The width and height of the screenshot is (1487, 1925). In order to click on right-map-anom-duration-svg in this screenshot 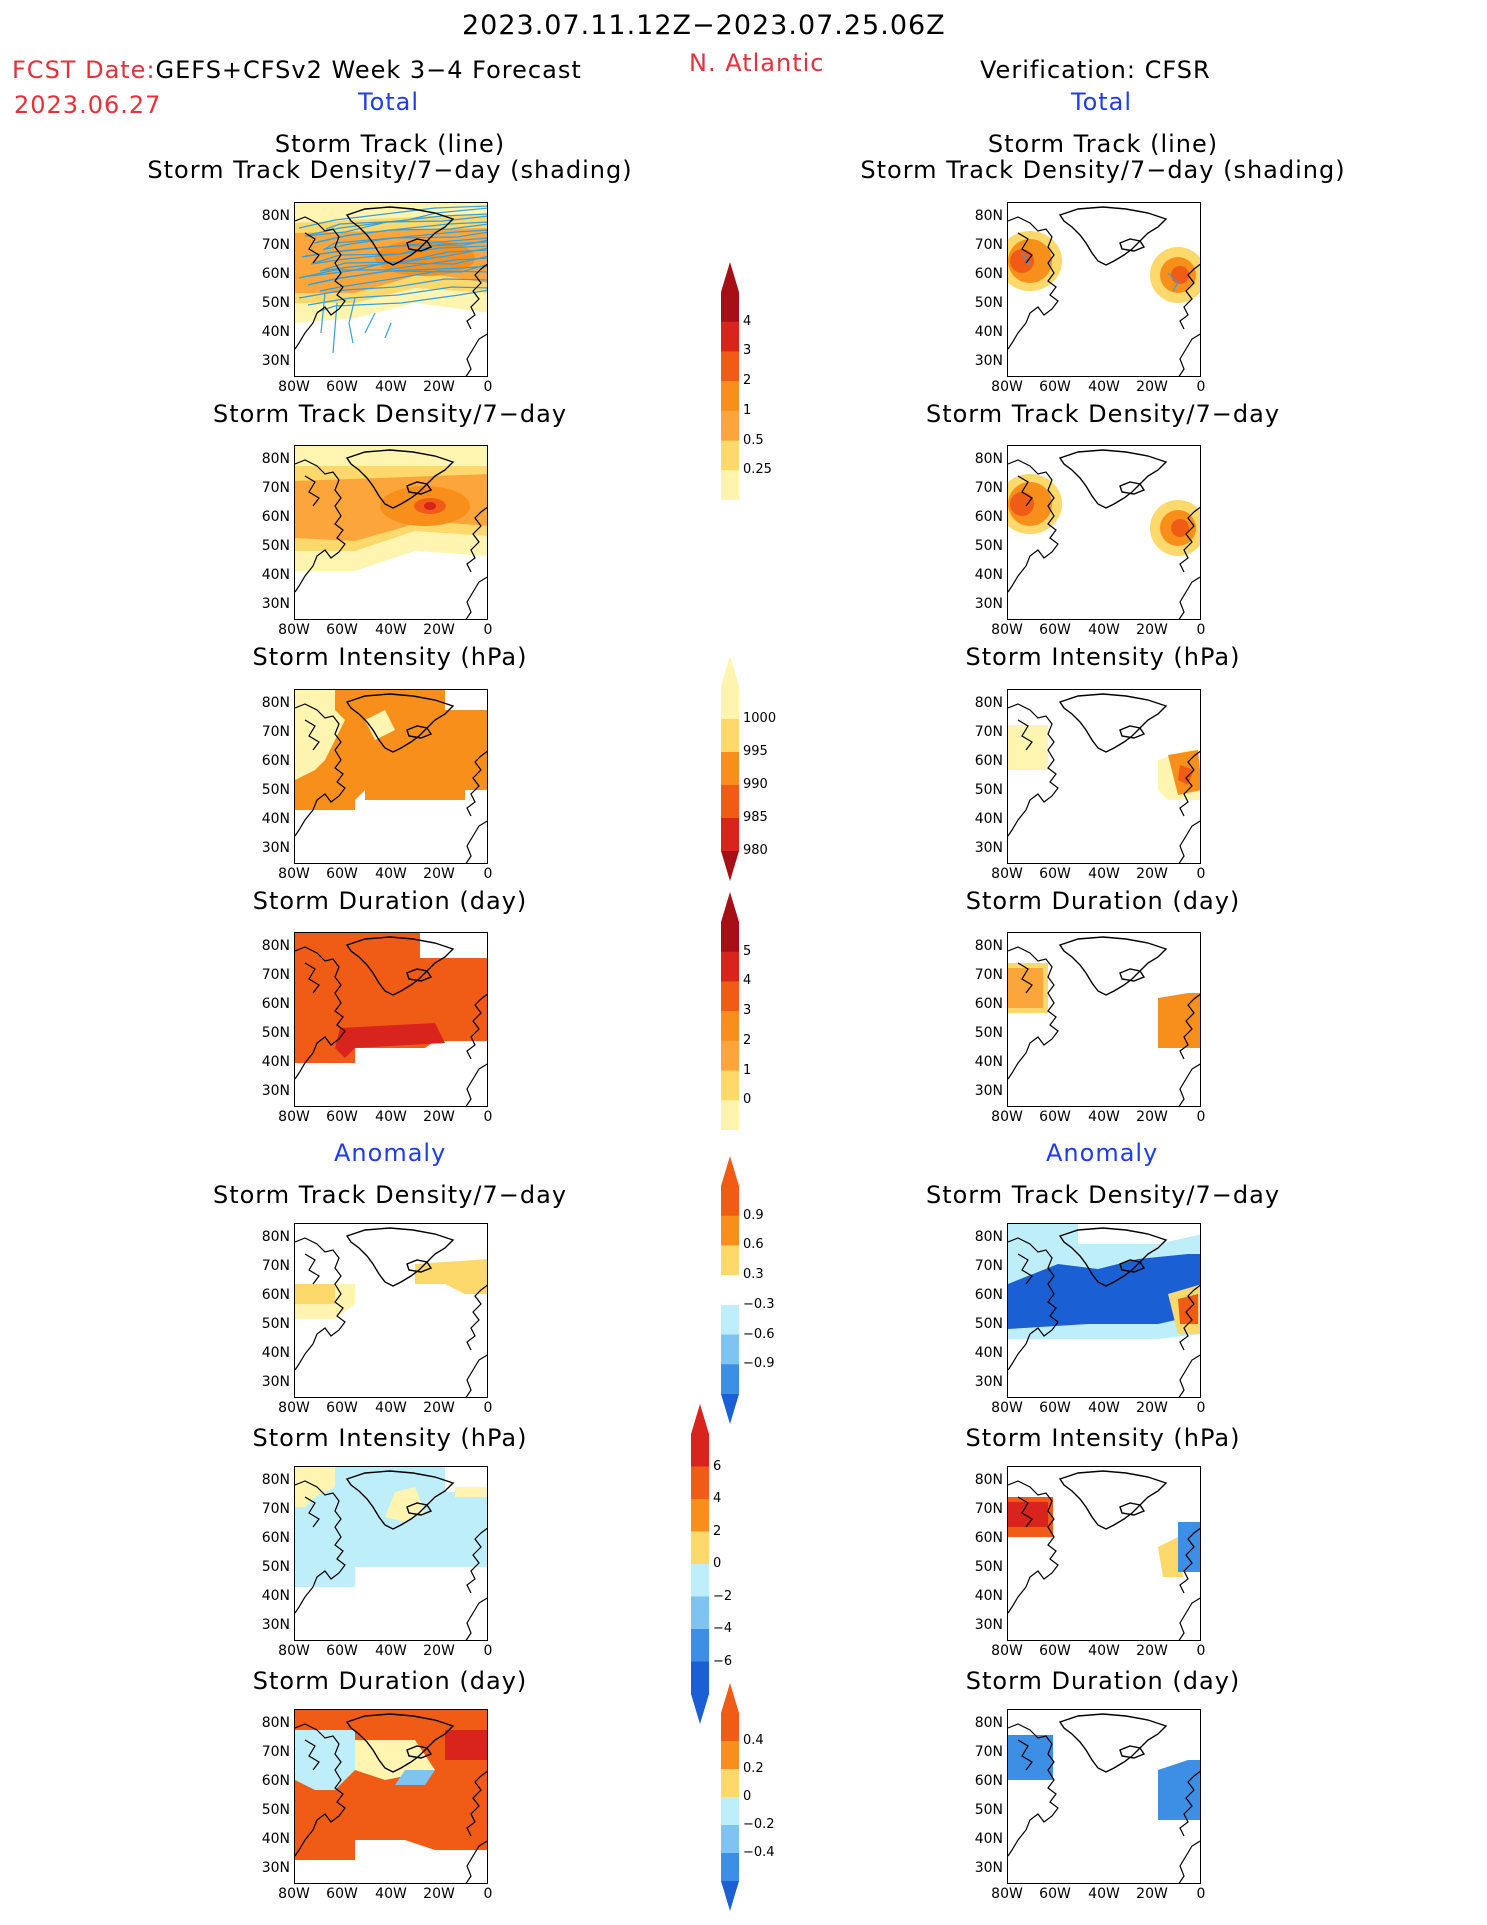, I will do `click(1104, 1798)`.